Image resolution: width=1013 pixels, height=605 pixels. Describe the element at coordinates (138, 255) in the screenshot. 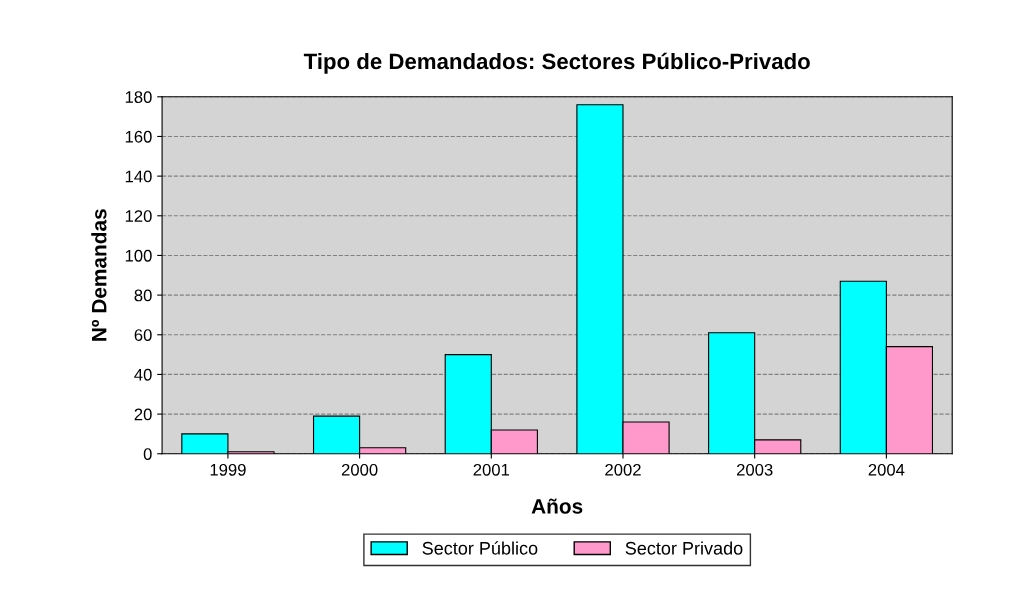

I see `y-tick-label: 100` at that location.